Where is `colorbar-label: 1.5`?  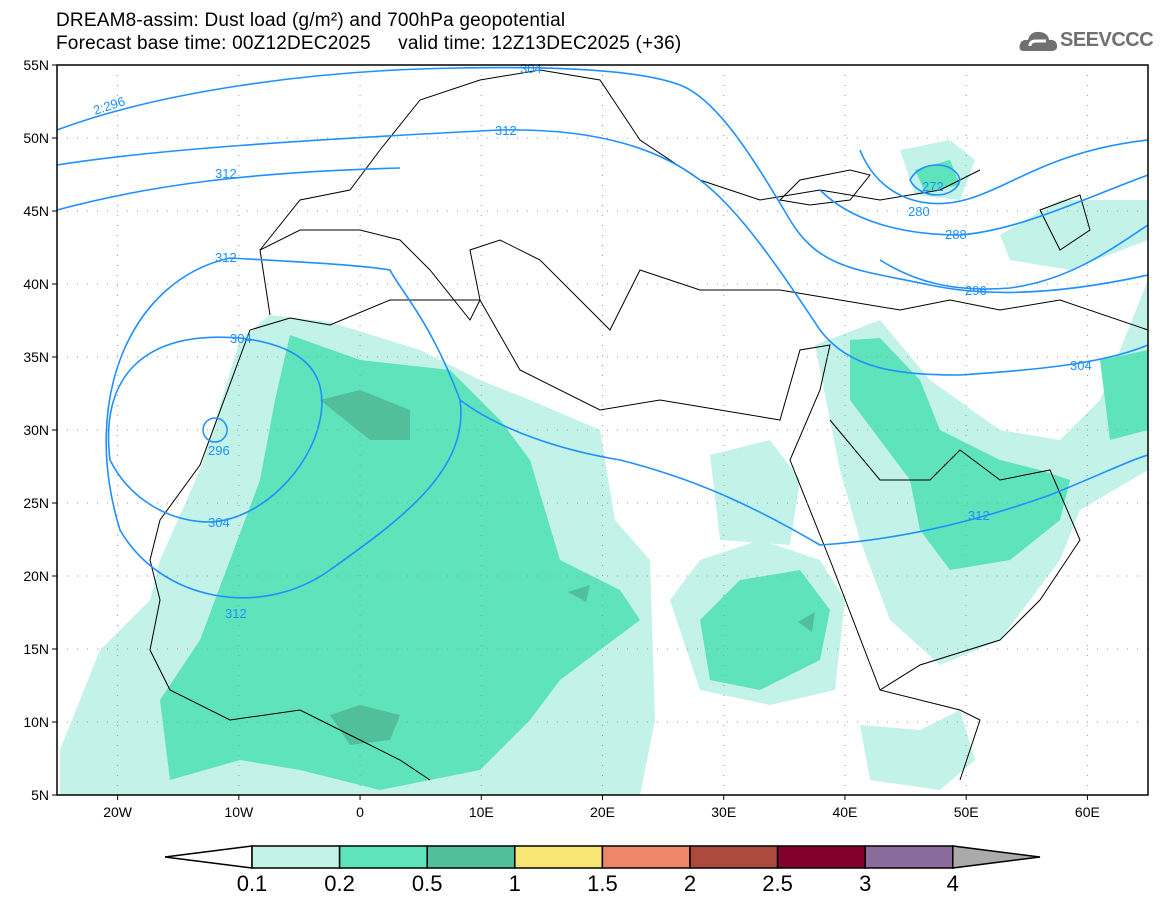 colorbar-label: 1.5 is located at coordinates (602, 883).